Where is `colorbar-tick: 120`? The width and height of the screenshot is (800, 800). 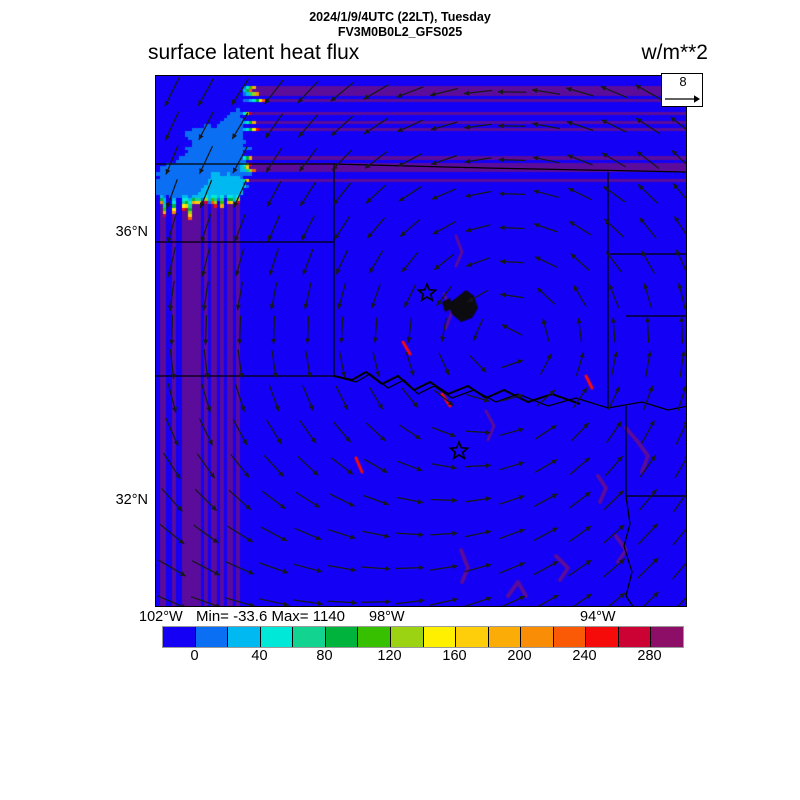 colorbar-tick: 120 is located at coordinates (389, 656).